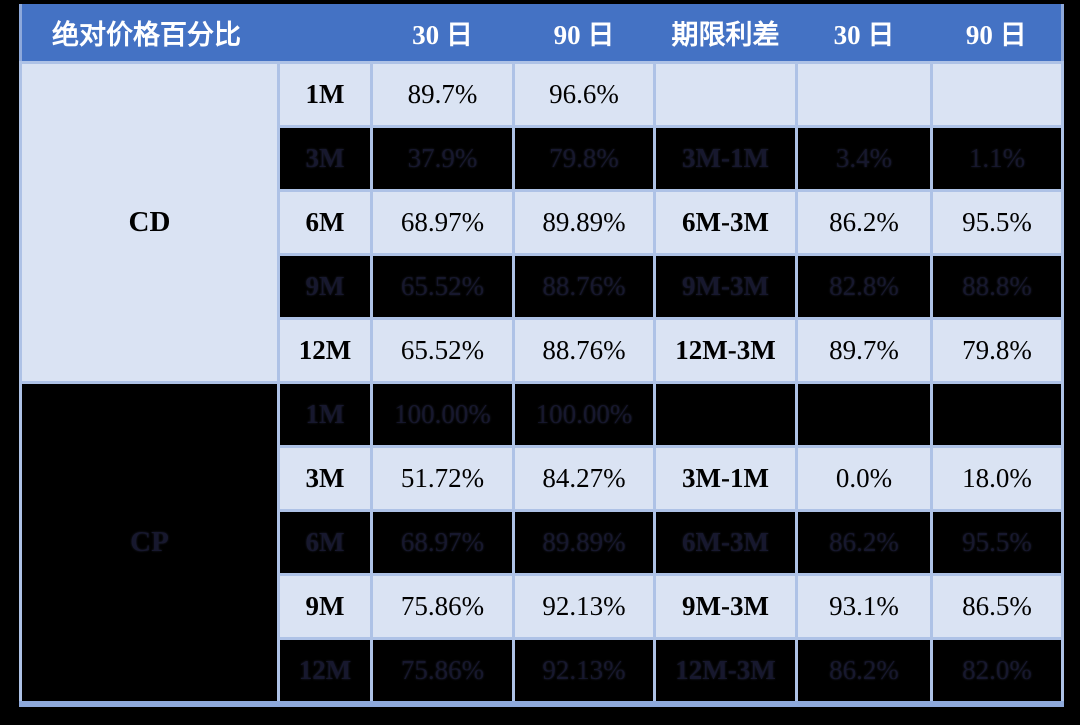  What do you see at coordinates (997, 478) in the screenshot?
I see `cell-spread-90d: 18.0%` at bounding box center [997, 478].